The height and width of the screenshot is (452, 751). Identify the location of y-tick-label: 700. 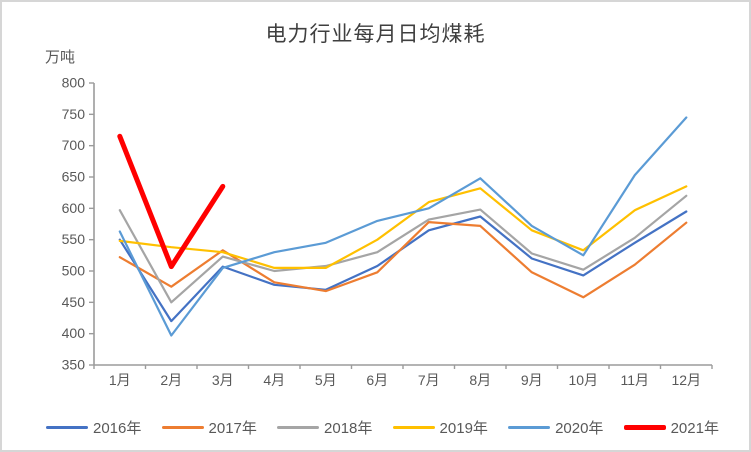
(74, 145).